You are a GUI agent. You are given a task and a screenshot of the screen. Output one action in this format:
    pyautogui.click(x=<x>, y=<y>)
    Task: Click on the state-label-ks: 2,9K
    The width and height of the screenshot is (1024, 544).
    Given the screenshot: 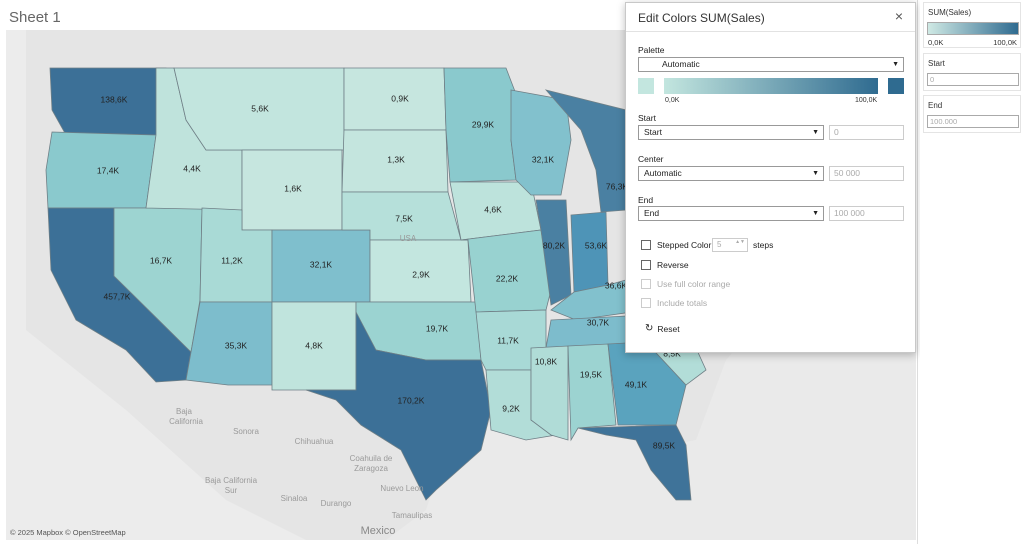 What is the action you would take?
    pyautogui.click(x=421, y=274)
    